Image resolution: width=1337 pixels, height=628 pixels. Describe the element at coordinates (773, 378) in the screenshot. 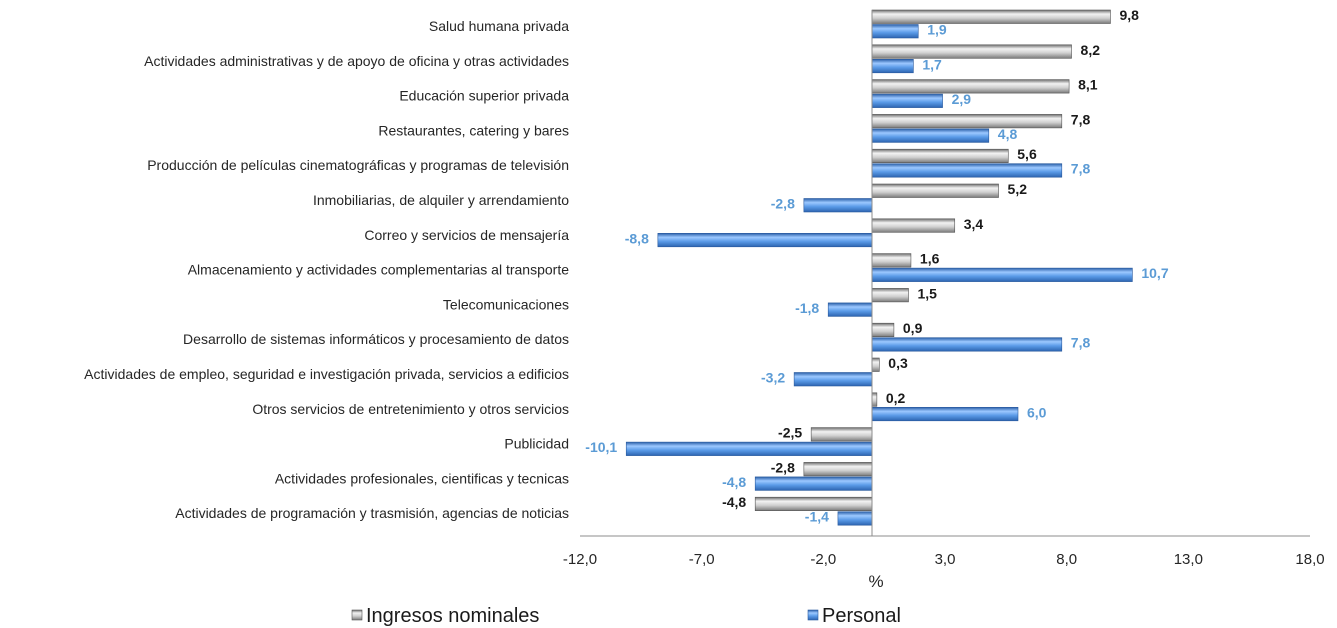

I see `data-label: -3,2` at that location.